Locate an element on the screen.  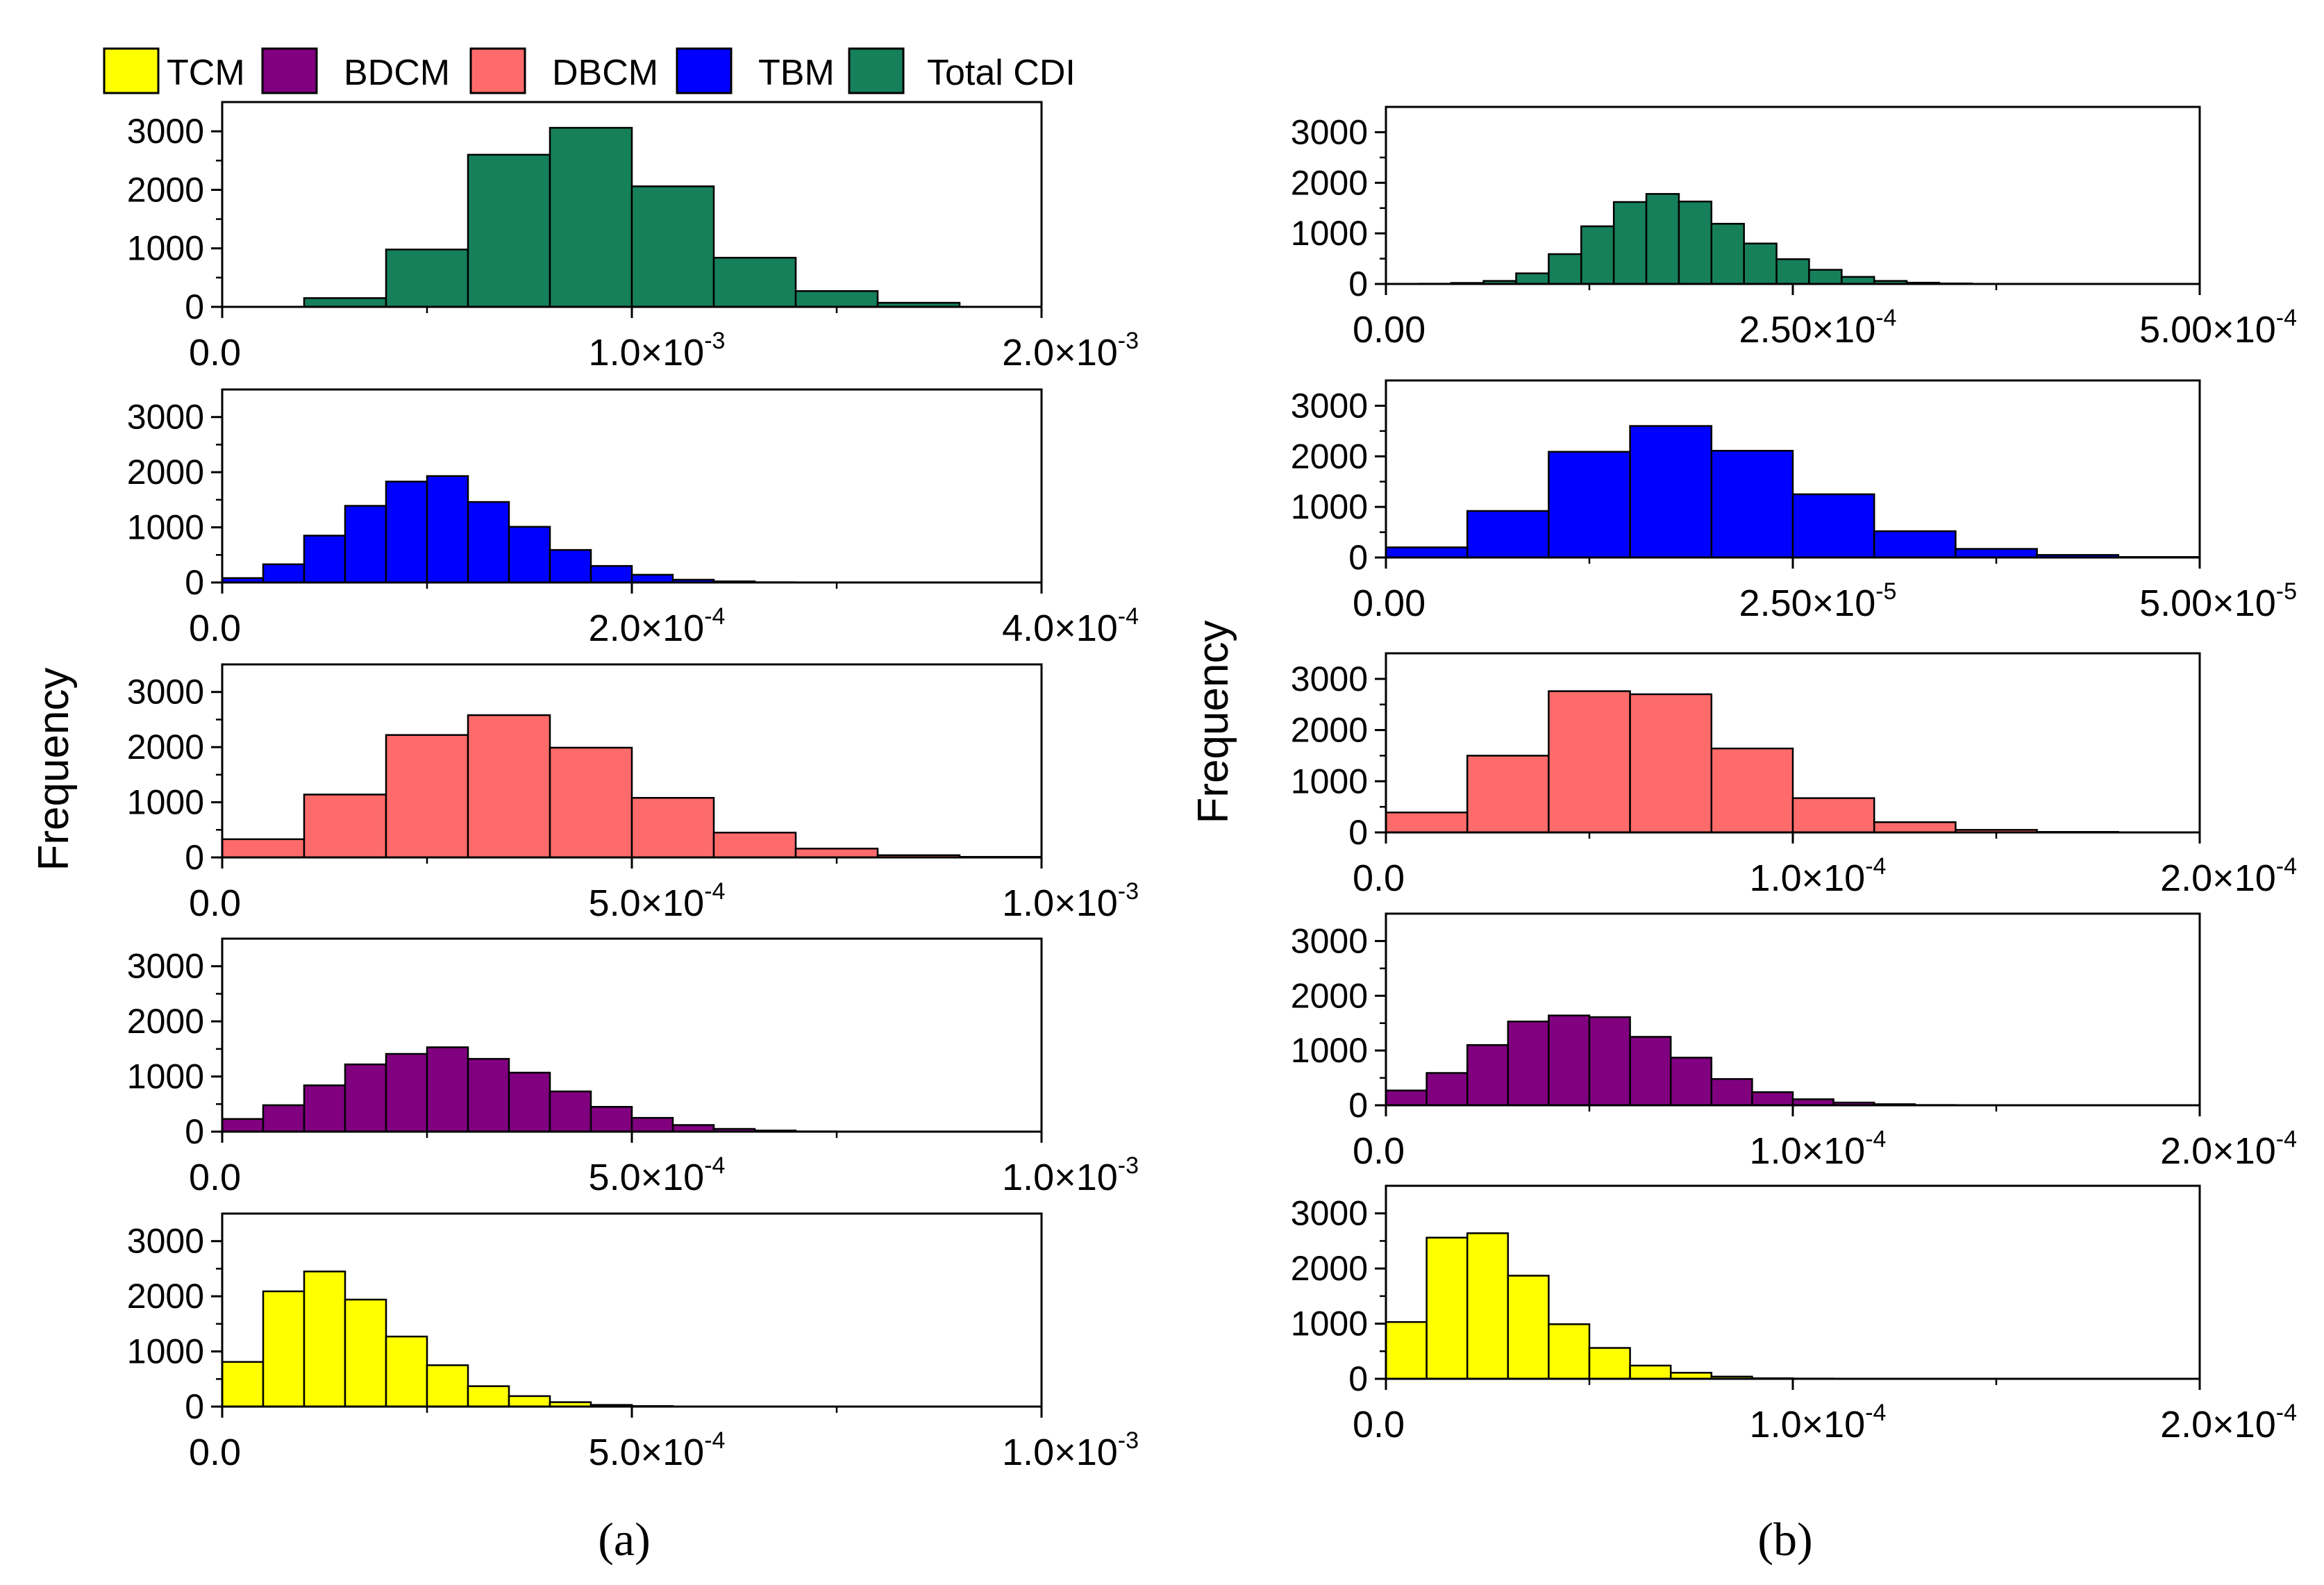
x-tick-label: 5.00×10⁻⁴ is located at coordinates (2218, 328).